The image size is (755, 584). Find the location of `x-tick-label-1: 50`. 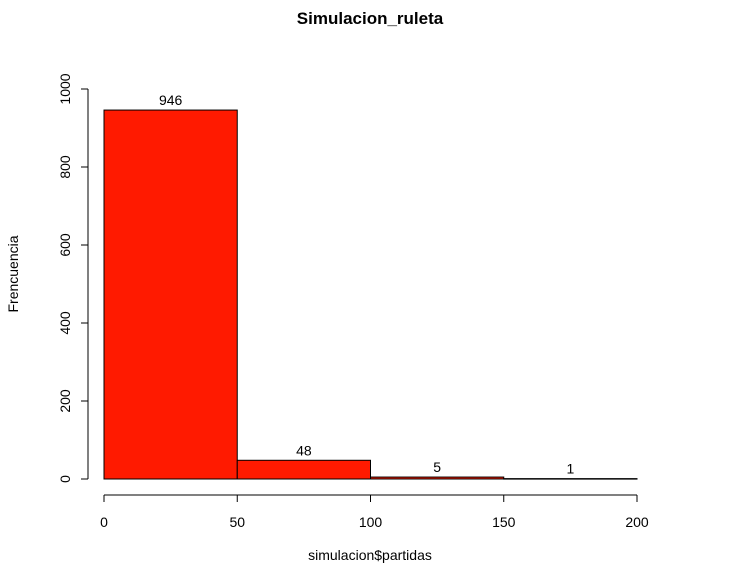

x-tick-label-1: 50 is located at coordinates (237, 522).